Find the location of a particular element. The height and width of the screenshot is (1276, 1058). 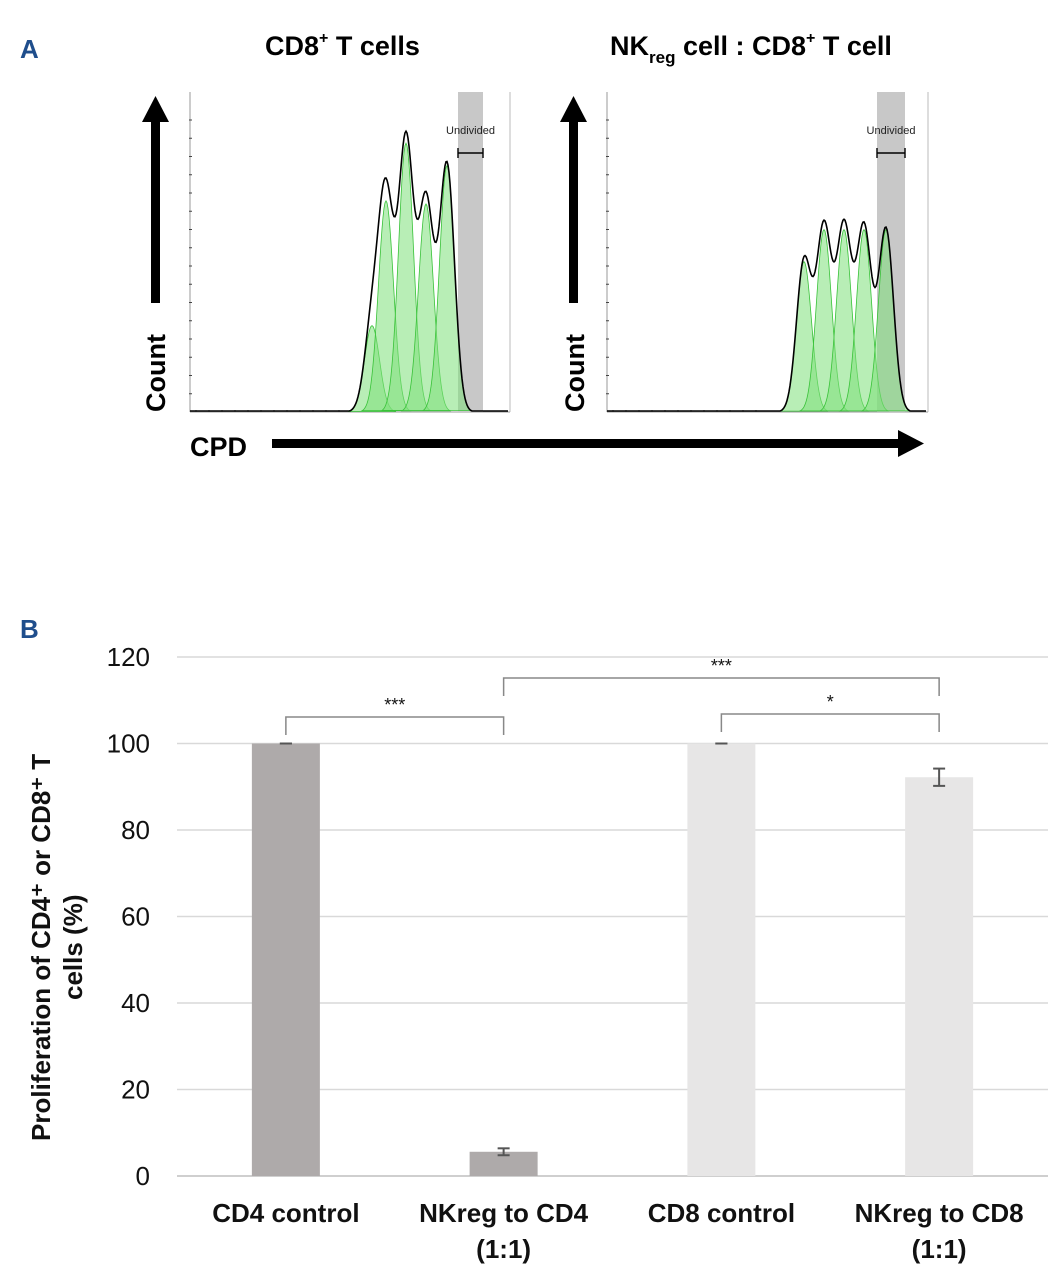

y-tick-label: 120 is located at coordinates (128, 657).